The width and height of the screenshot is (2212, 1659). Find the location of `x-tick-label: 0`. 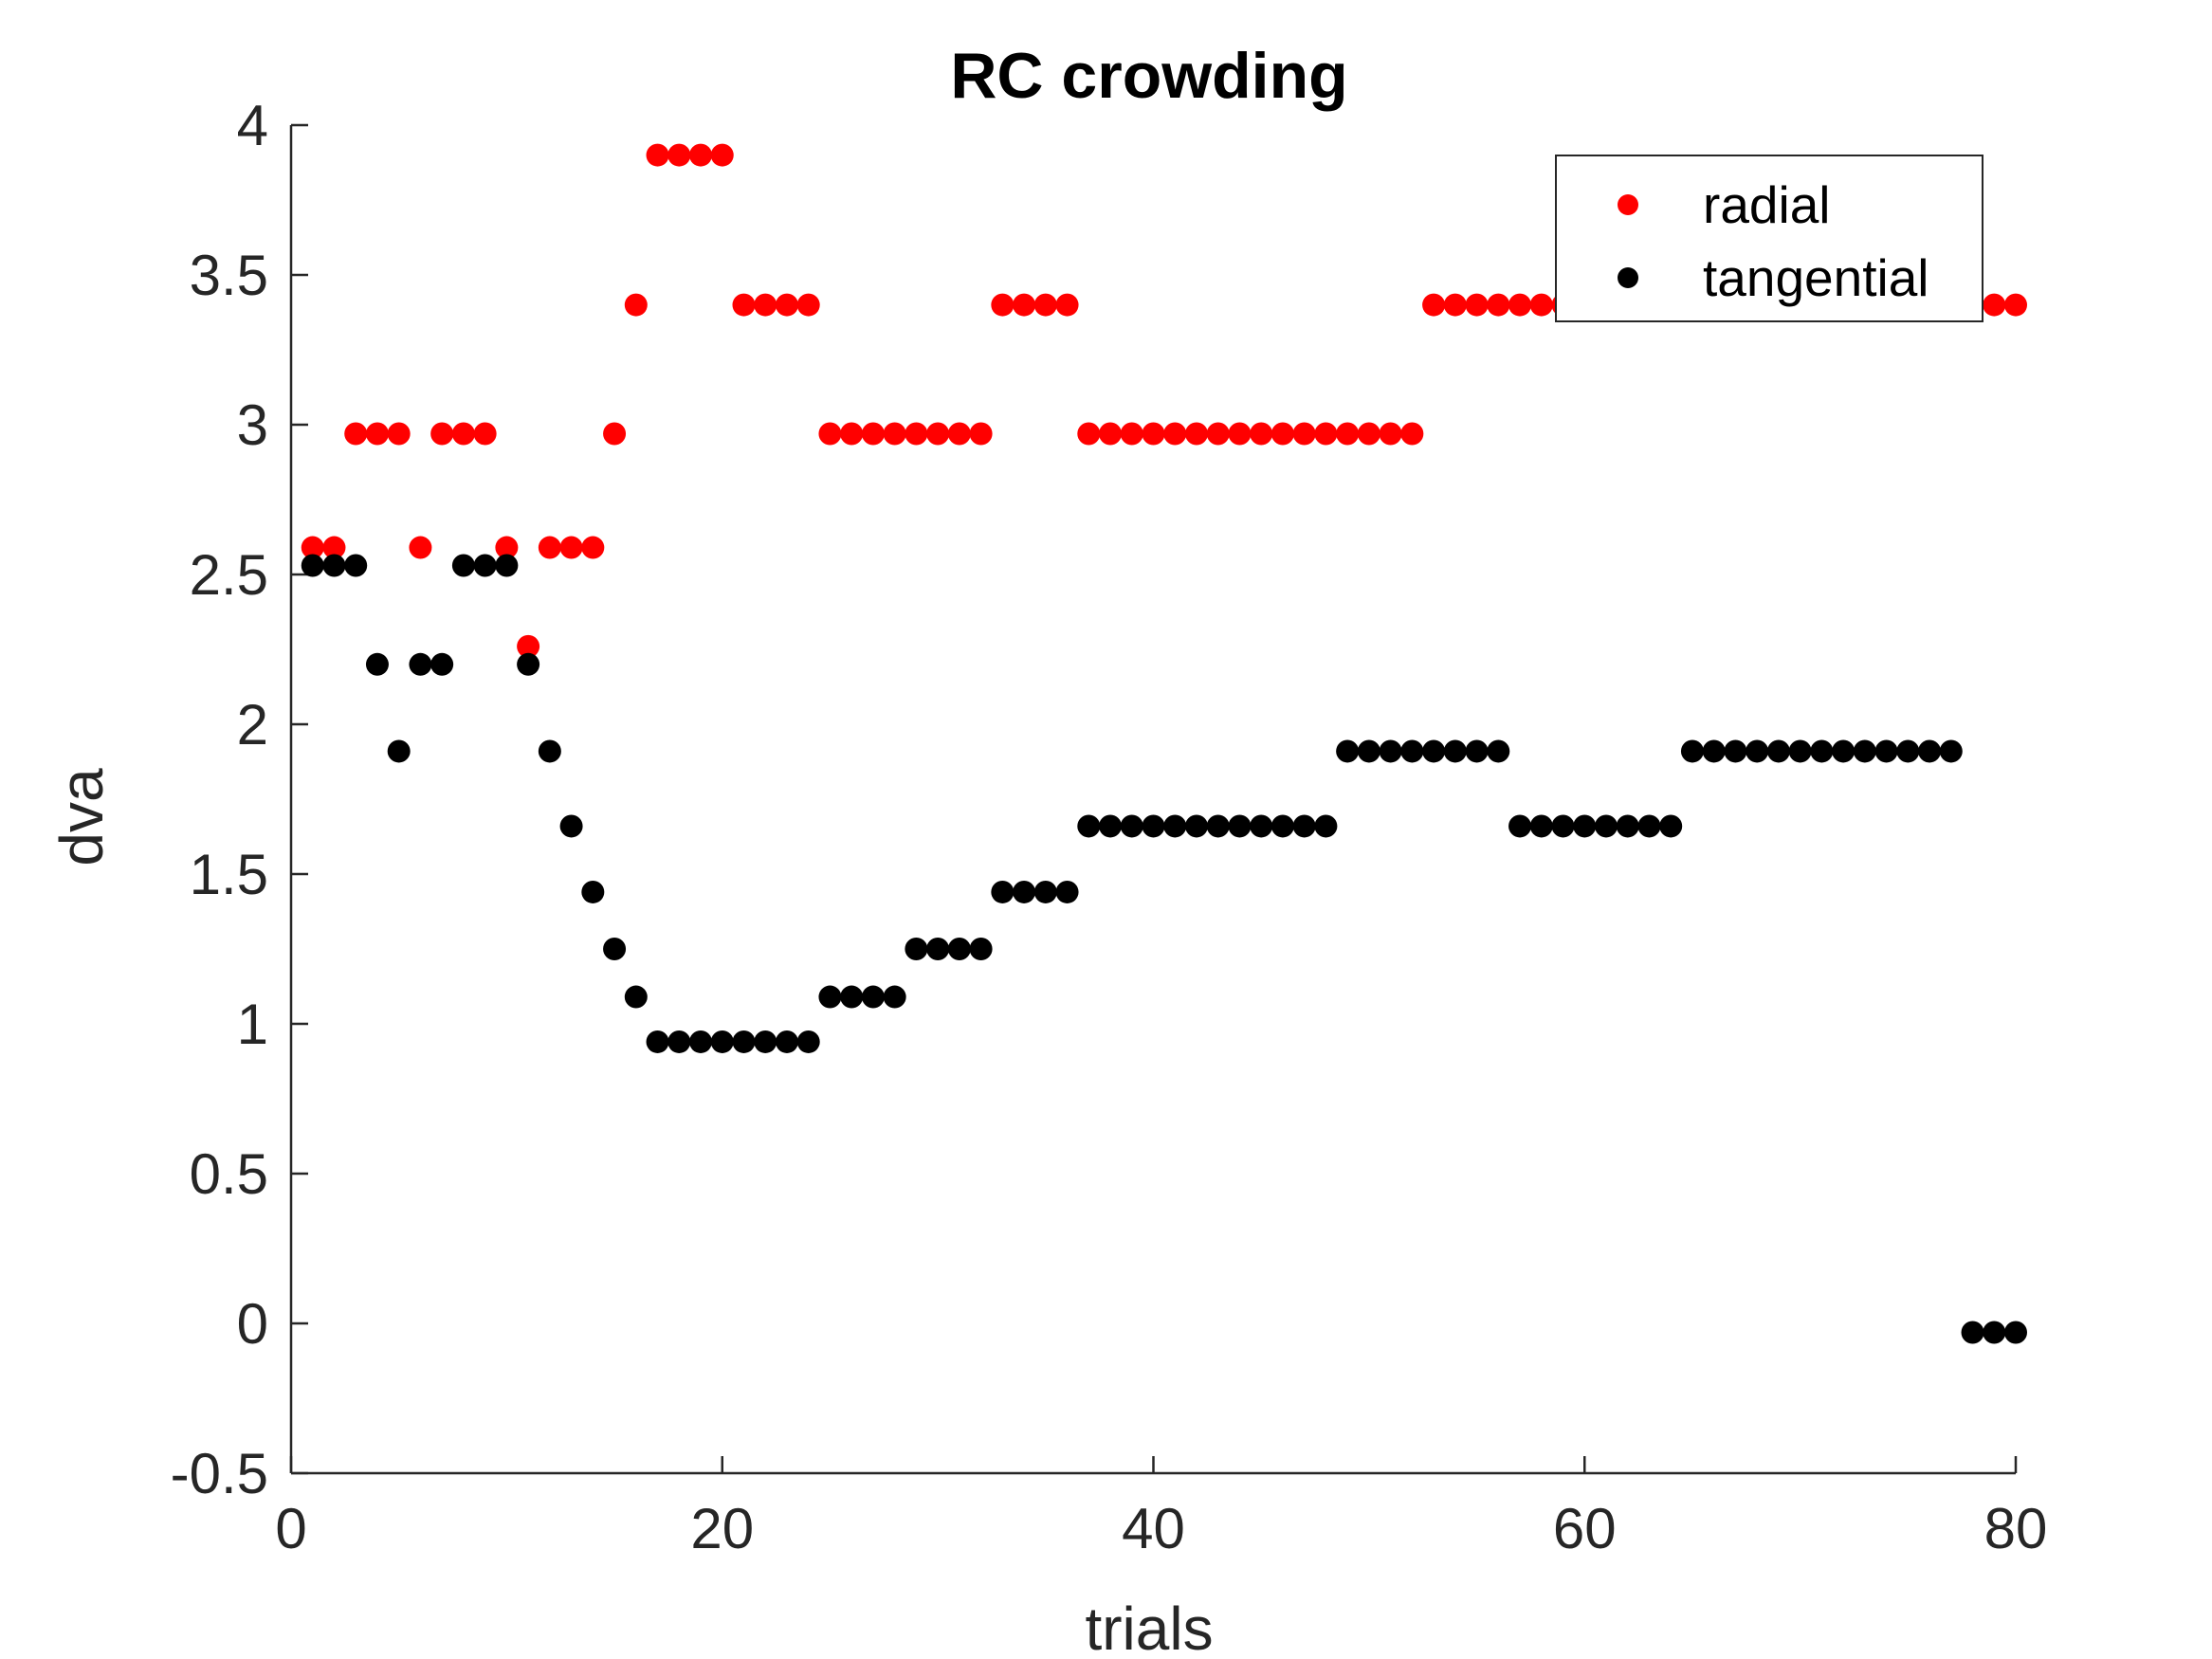

x-tick-label: 0 is located at coordinates (290, 1528).